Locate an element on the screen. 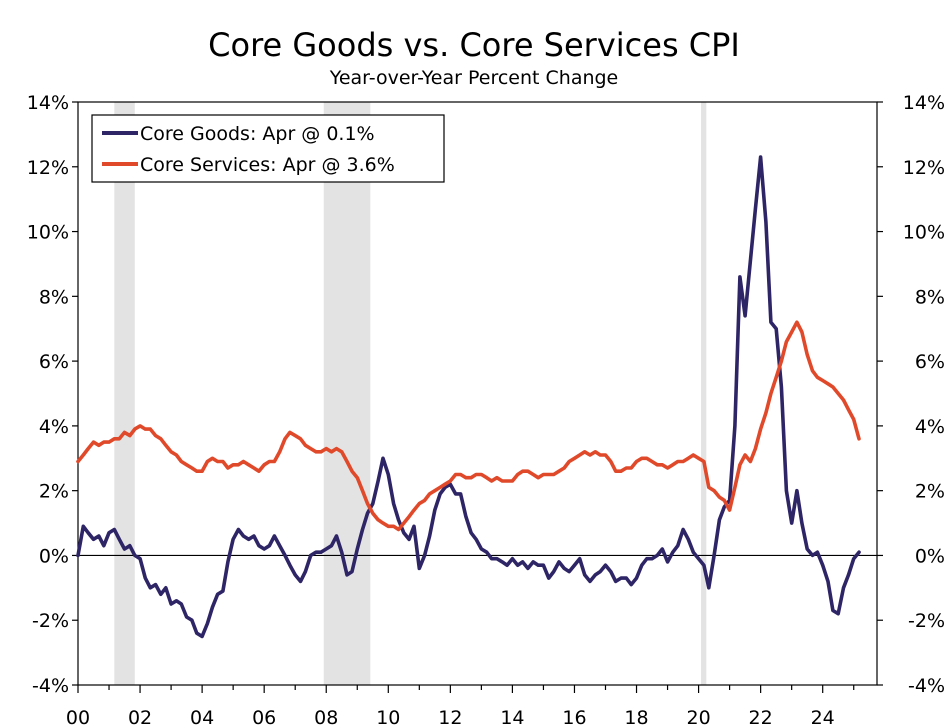 The image size is (947, 727). x-tick-label: 22 is located at coordinates (761, 717).